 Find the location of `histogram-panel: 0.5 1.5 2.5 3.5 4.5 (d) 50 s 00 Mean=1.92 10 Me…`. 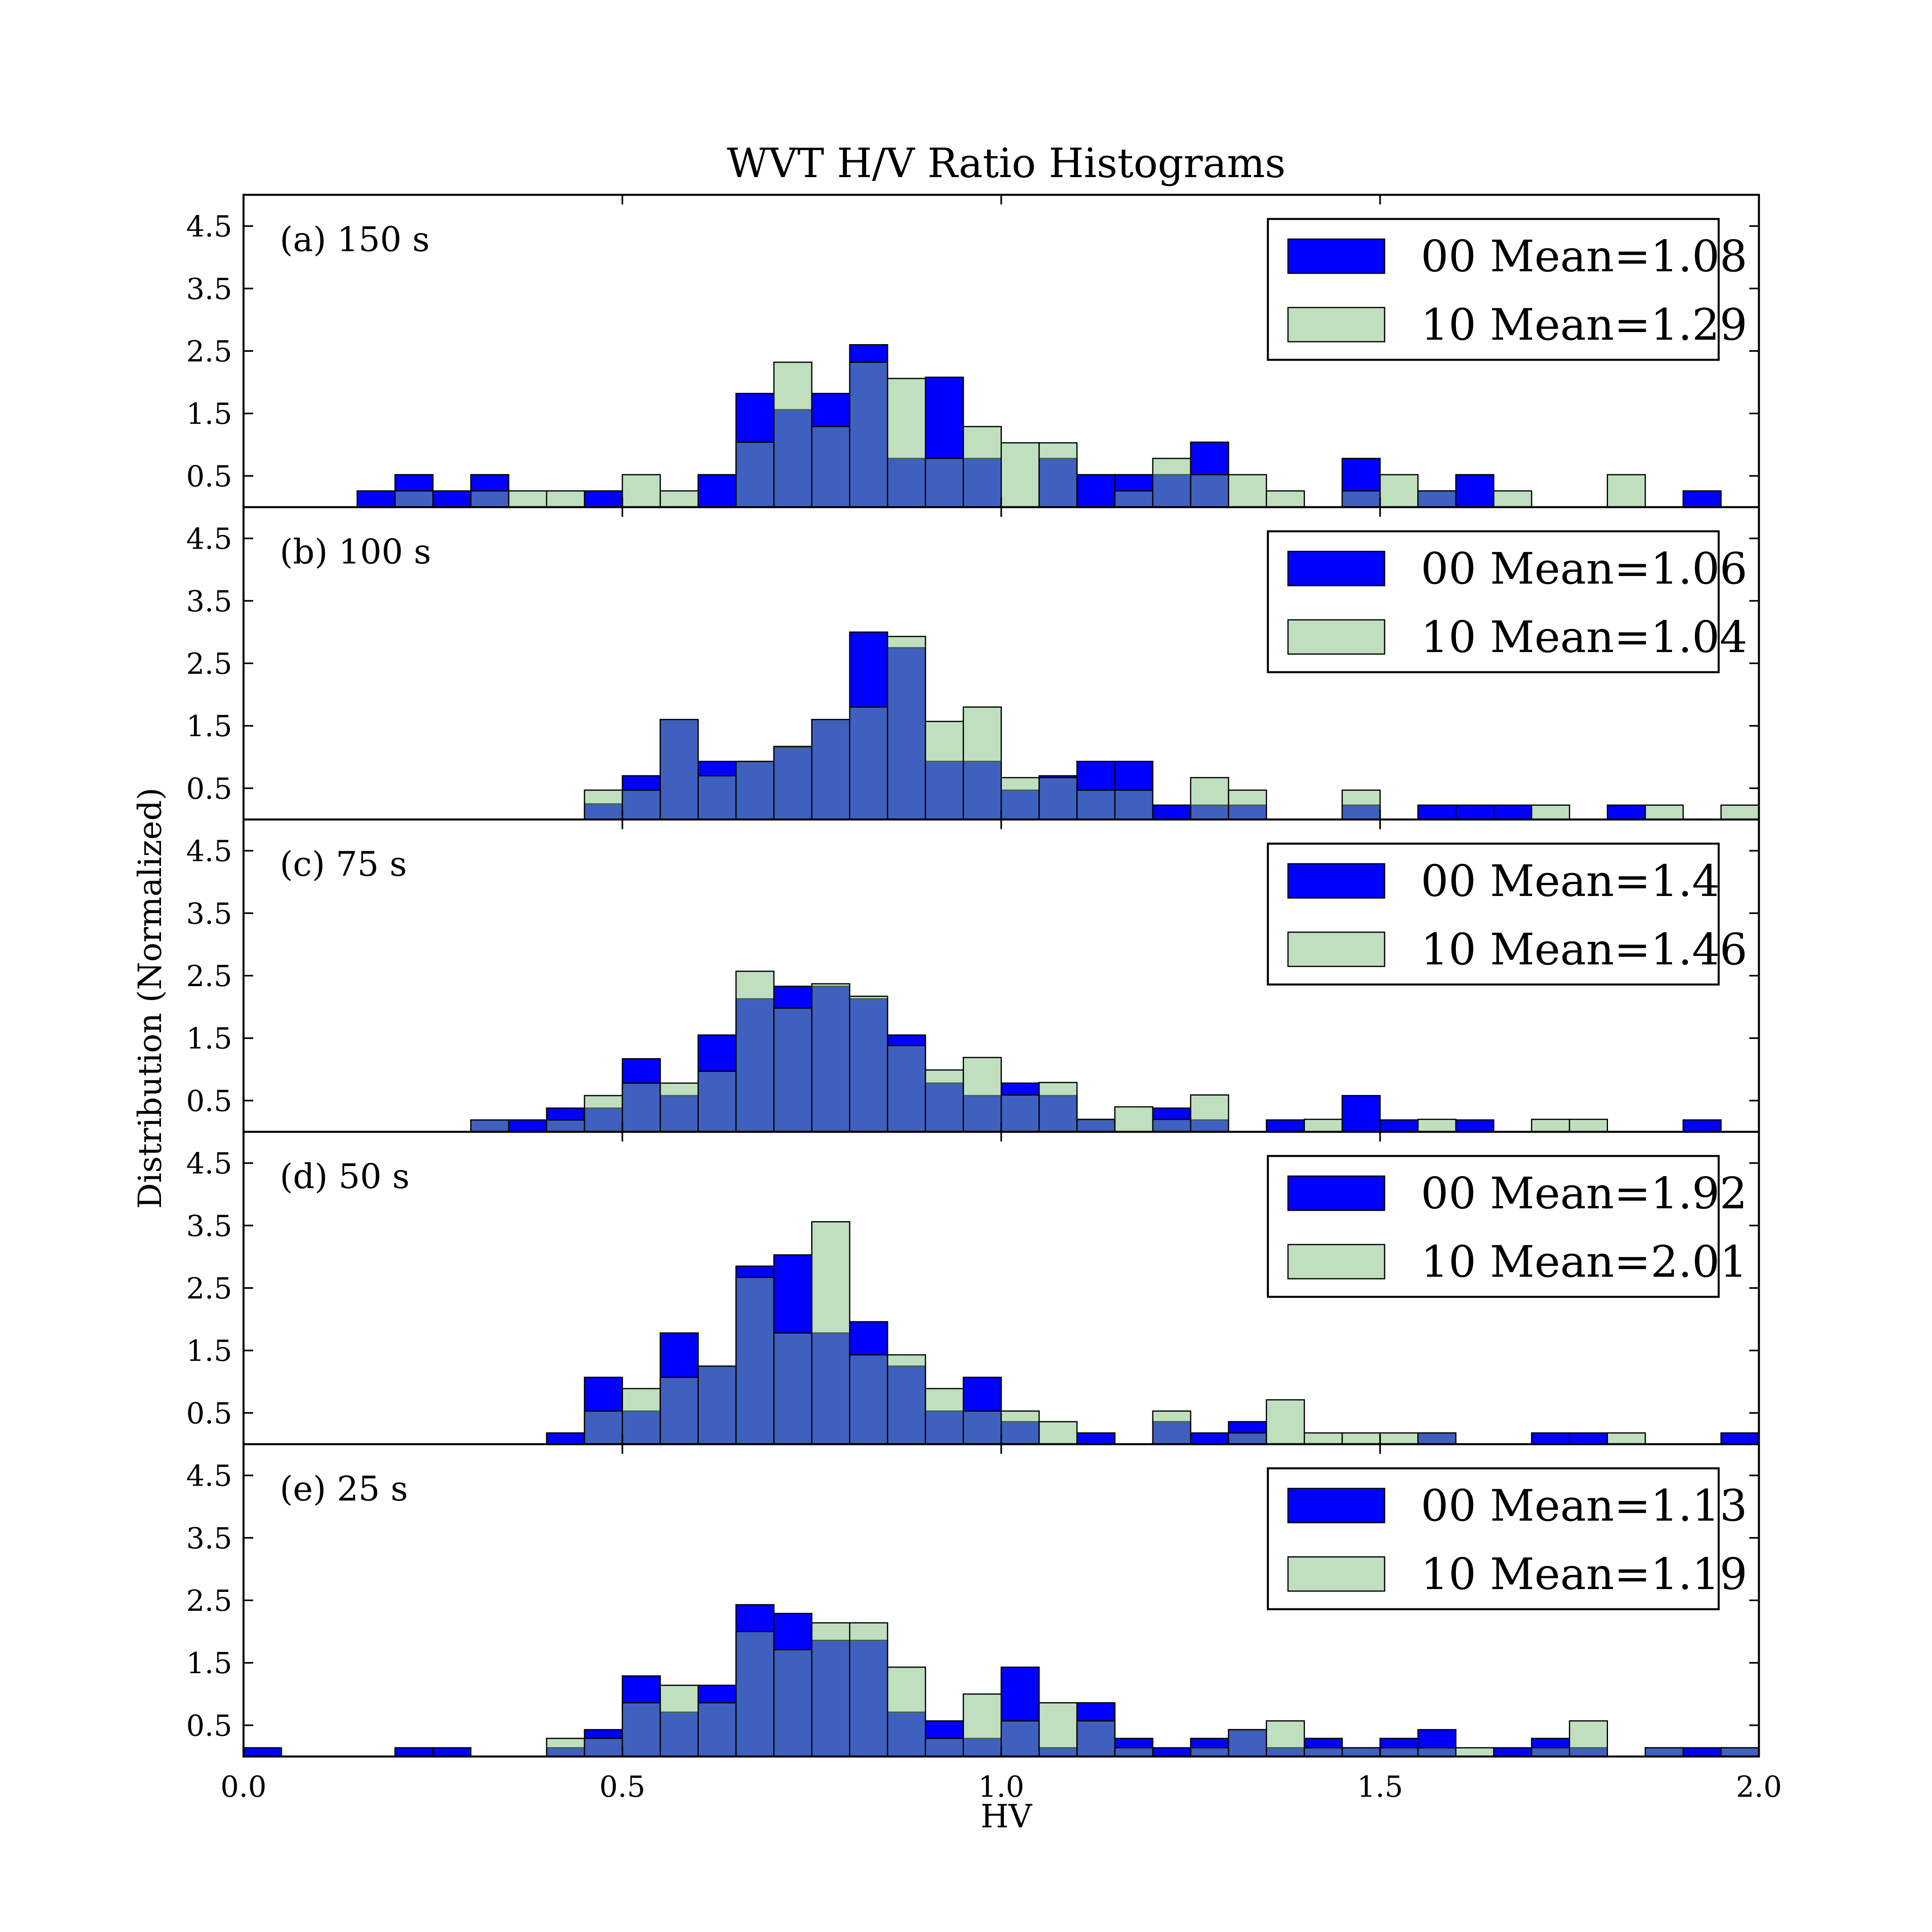

histogram-panel: 0.5 1.5 2.5 3.5 4.5 (d) 50 s 00 Mean=1.92 10 Me… is located at coordinates (973, 1288).